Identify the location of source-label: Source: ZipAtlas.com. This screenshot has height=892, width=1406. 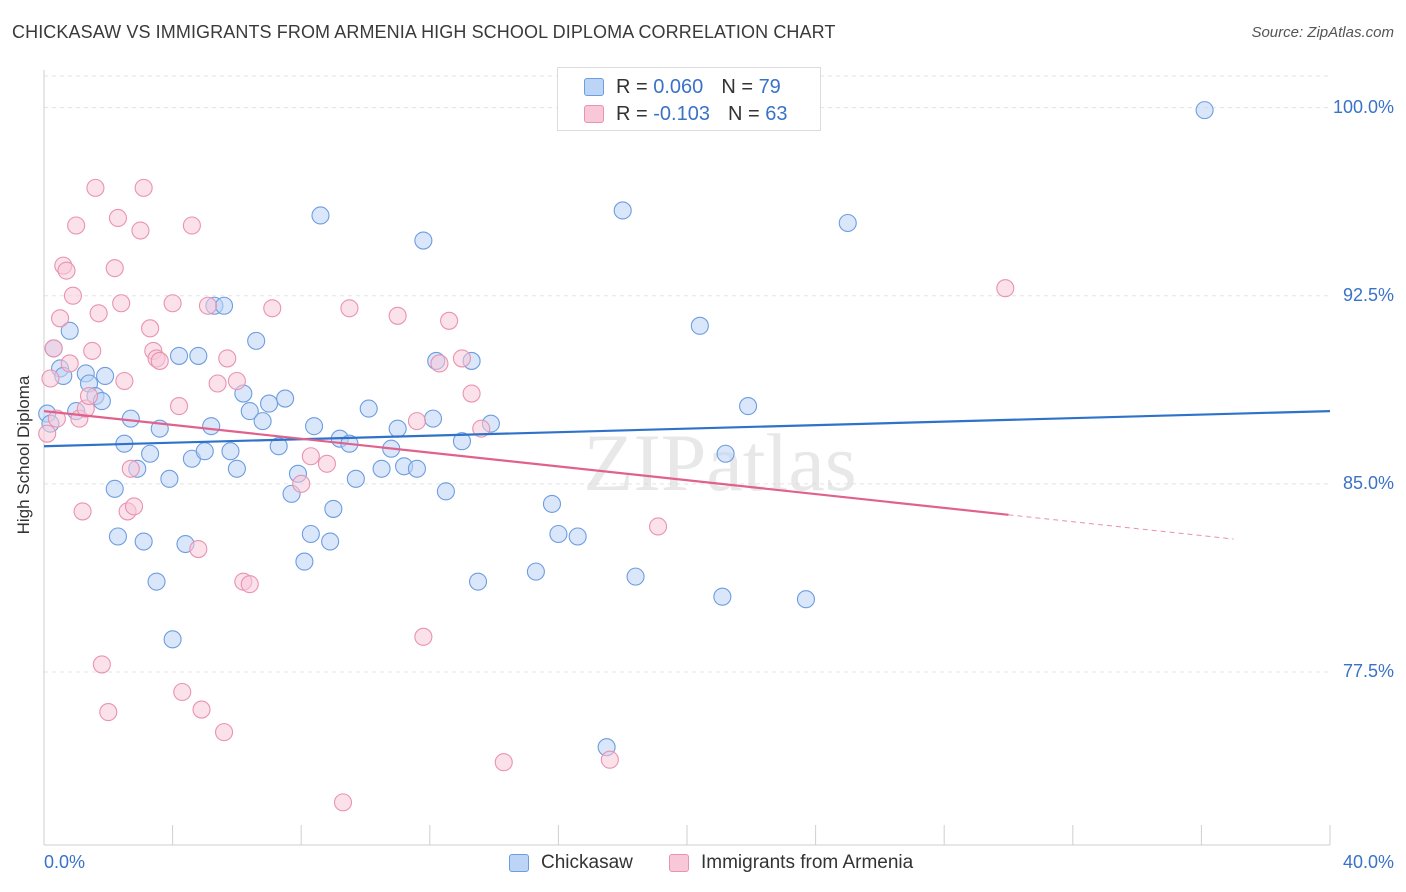
(1322, 32).